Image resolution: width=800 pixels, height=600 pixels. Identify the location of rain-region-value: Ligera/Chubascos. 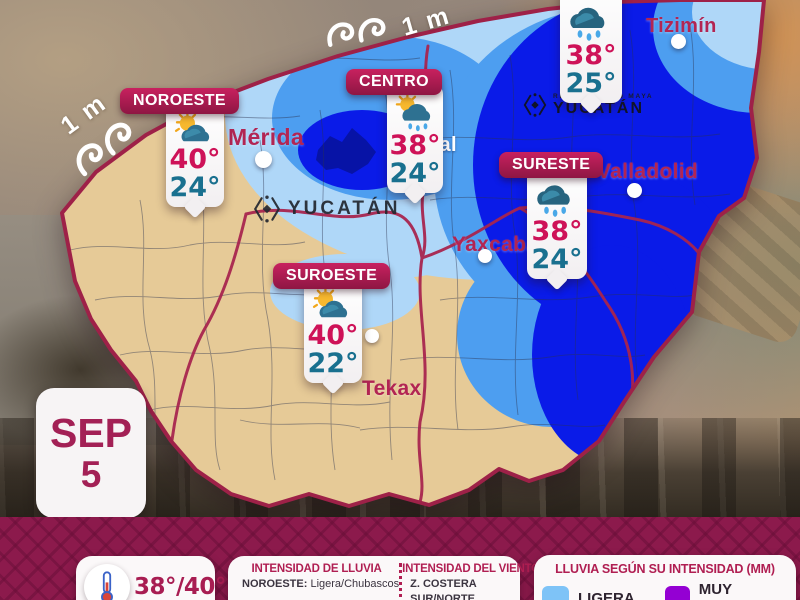
(355, 584).